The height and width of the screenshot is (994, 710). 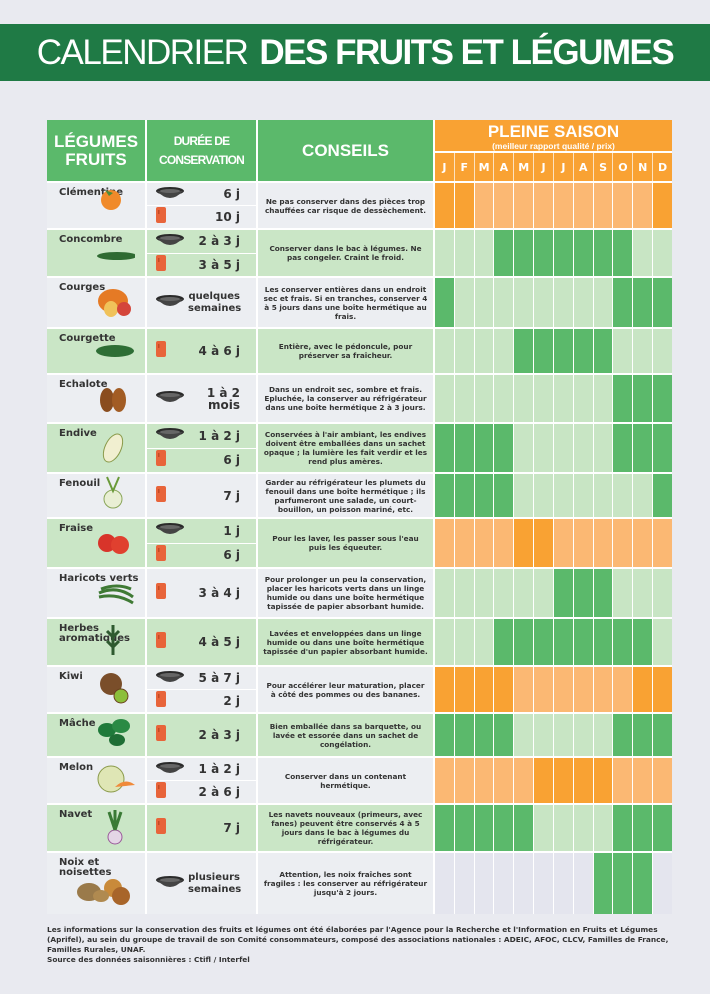 What do you see at coordinates (201, 194) in the screenshot?
I see `storage-line: 6 j` at bounding box center [201, 194].